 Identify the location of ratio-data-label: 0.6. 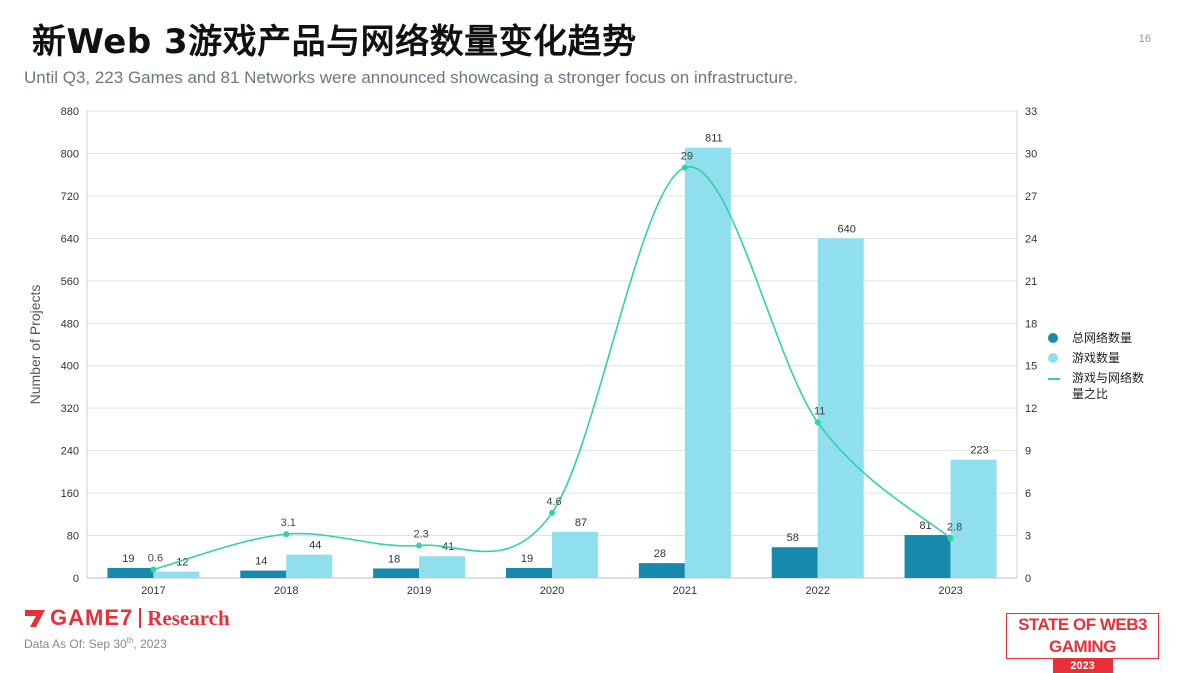
(155, 559).